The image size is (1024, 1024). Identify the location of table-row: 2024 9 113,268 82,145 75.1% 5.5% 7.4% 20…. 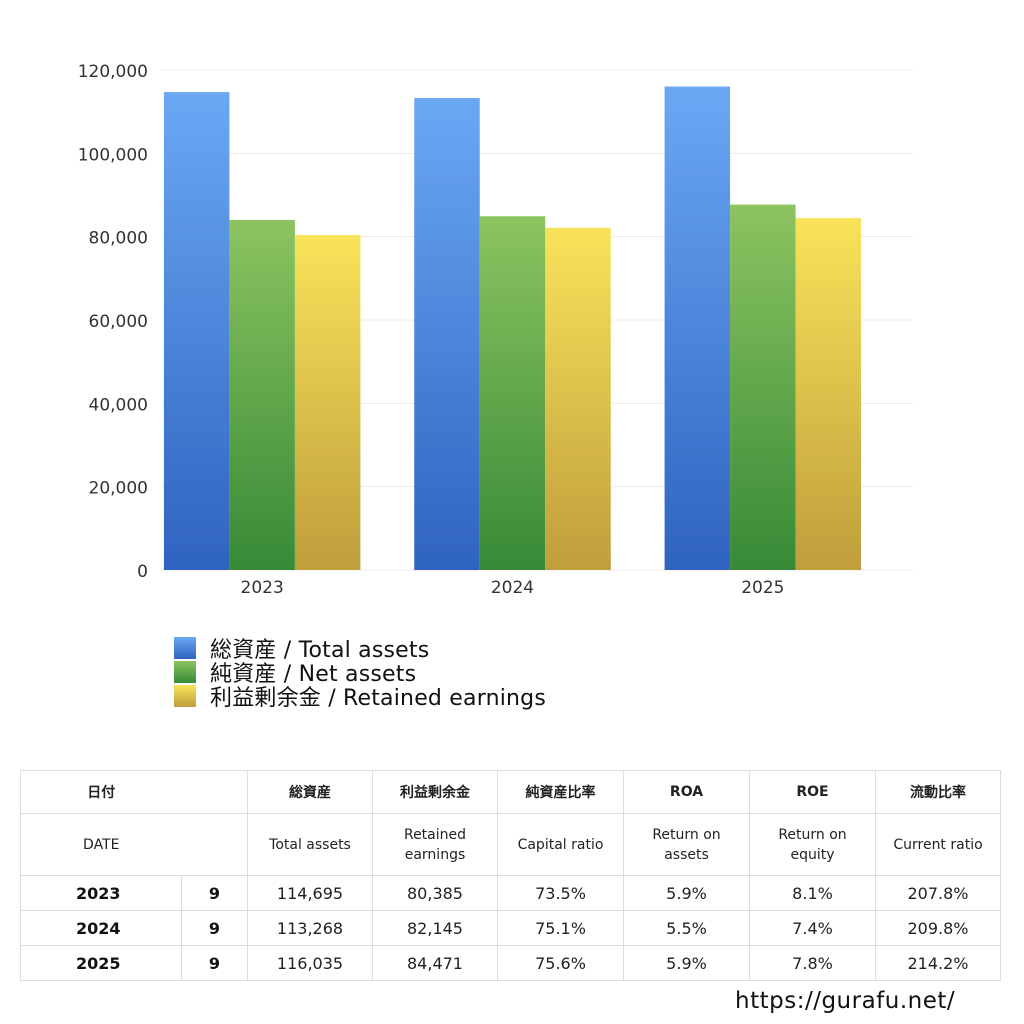
(510, 928).